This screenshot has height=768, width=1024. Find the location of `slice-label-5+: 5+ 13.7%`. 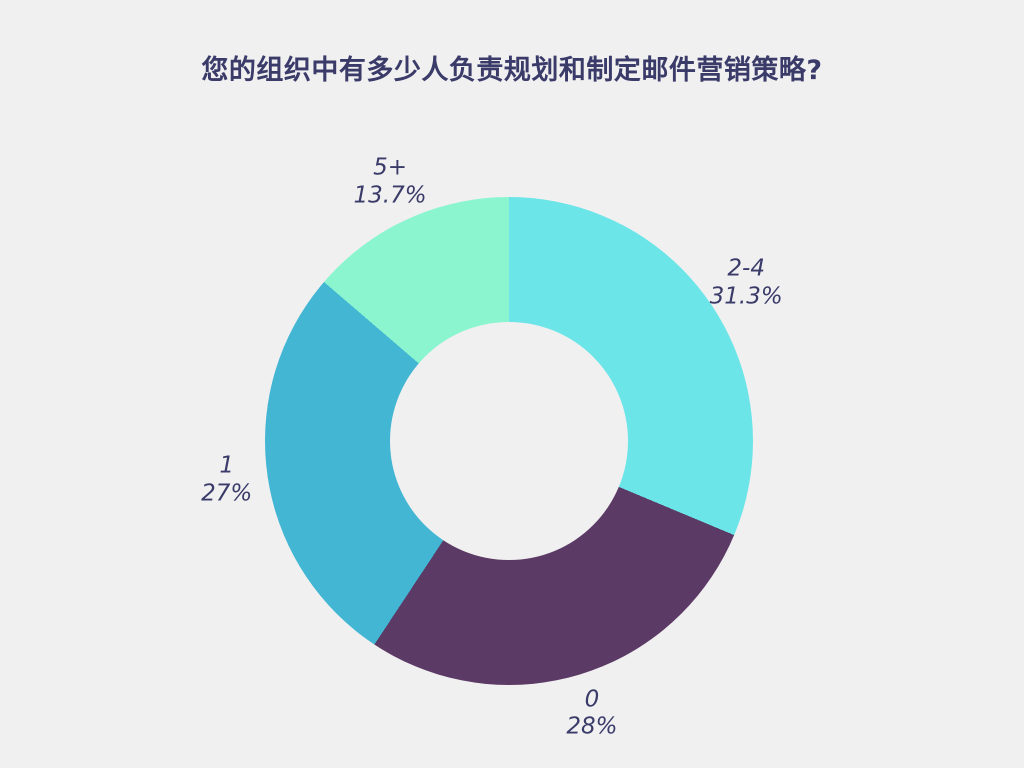

slice-label-5+: 5+ 13.7% is located at coordinates (390, 181).